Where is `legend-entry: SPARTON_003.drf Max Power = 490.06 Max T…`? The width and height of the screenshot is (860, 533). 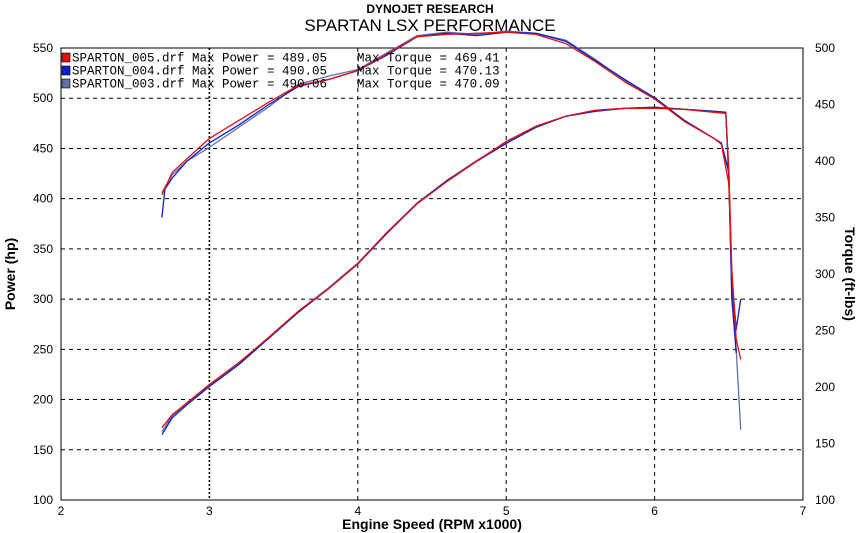
legend-entry: SPARTON_003.drf Max Power = 490.06 Max T… is located at coordinates (286, 85).